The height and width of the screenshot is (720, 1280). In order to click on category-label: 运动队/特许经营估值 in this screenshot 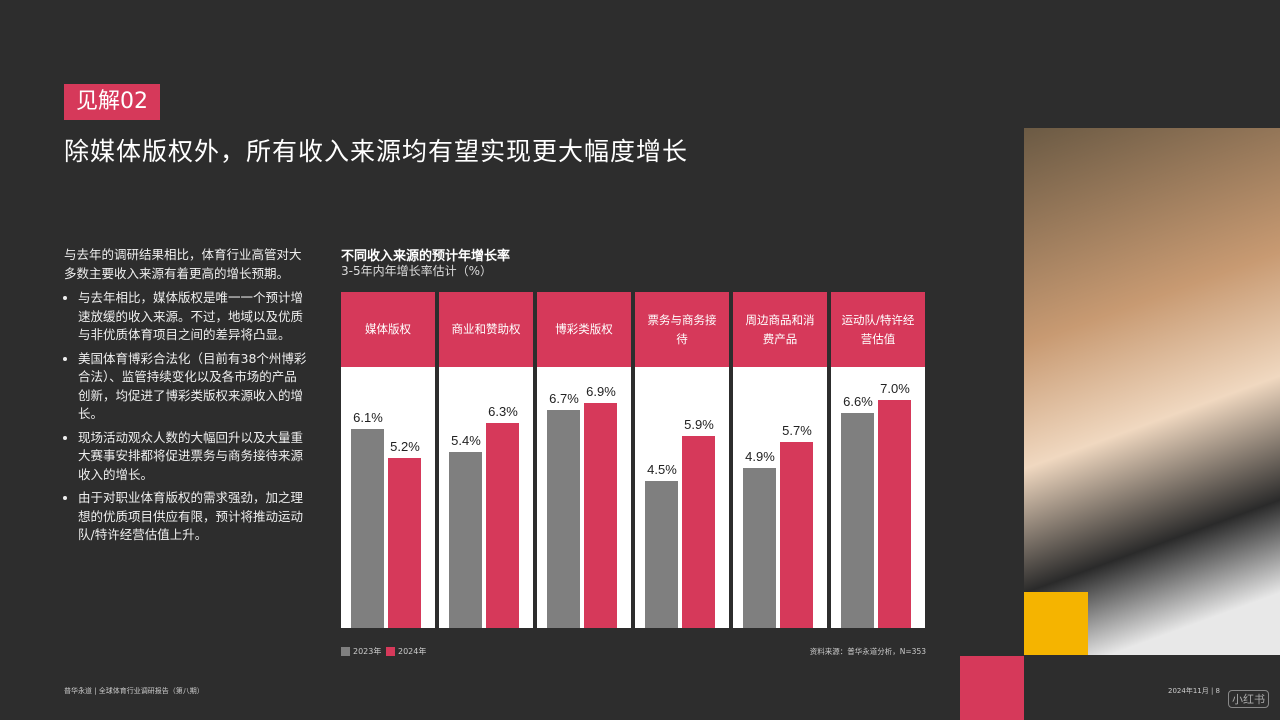, I will do `click(878, 329)`.